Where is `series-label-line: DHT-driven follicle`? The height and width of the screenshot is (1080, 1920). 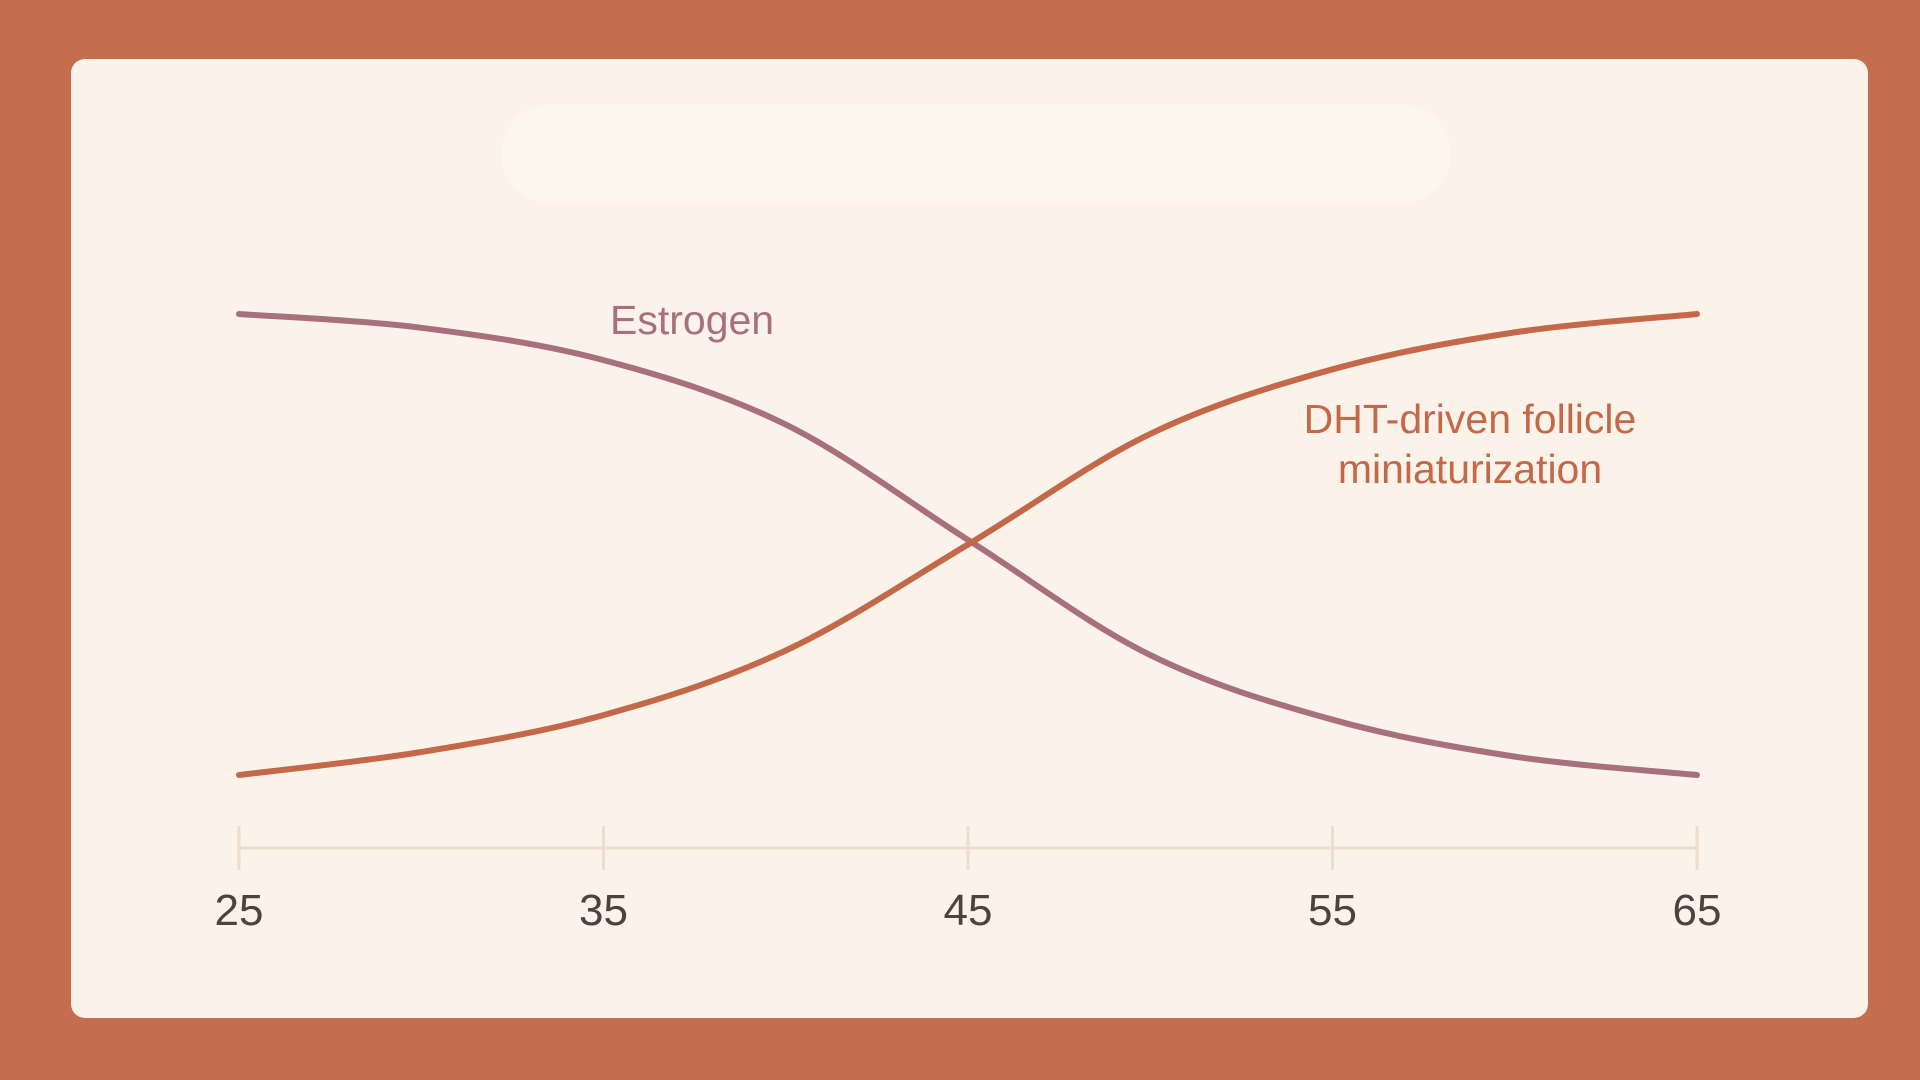 series-label-line: DHT-driven follicle is located at coordinates (1470, 419).